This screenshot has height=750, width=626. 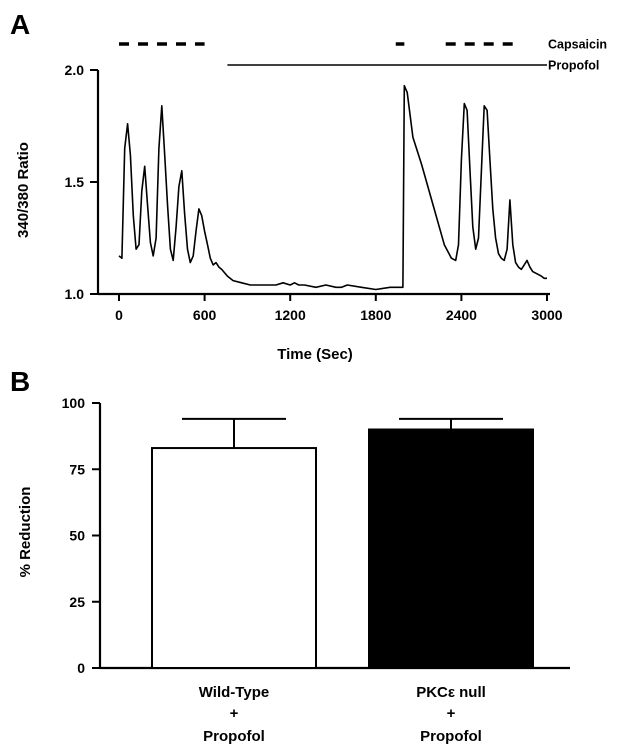 I want to click on y-tick-label: 1.0, so click(x=75, y=294).